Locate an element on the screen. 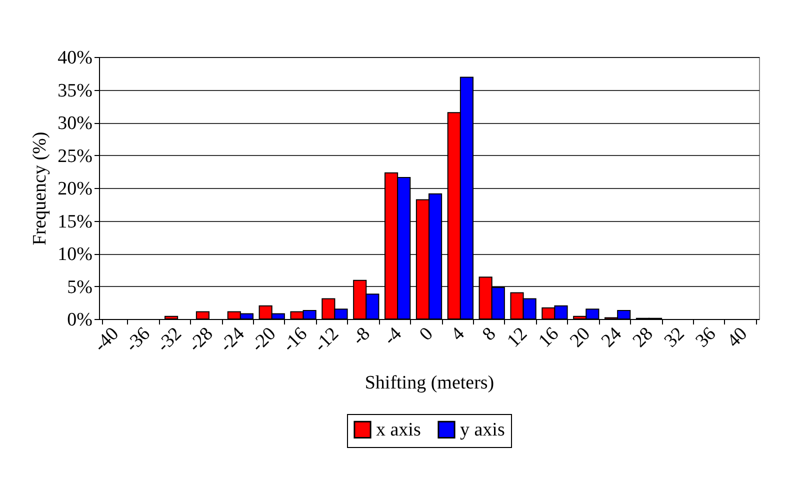 The height and width of the screenshot is (488, 798). x-tick-label: 0 is located at coordinates (427, 334).